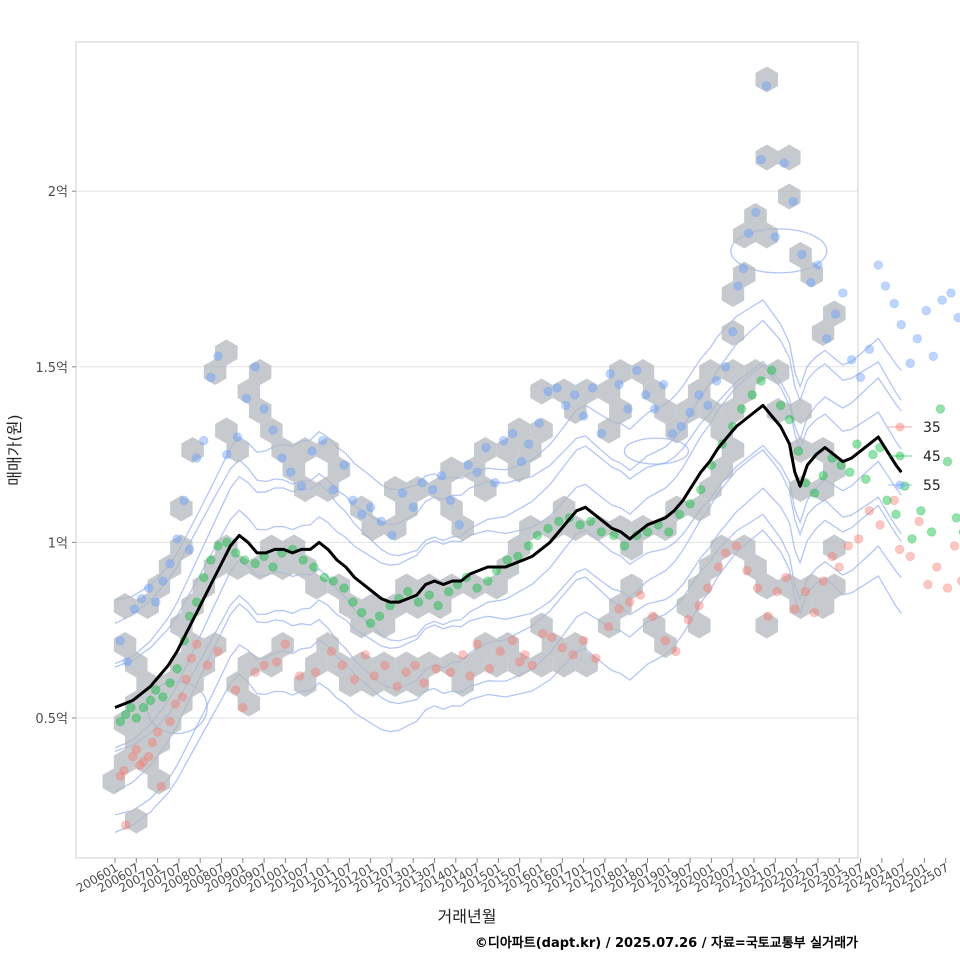 The width and height of the screenshot is (960, 960). Describe the element at coordinates (779, 251) in the screenshot. I see `contour-line` at that location.